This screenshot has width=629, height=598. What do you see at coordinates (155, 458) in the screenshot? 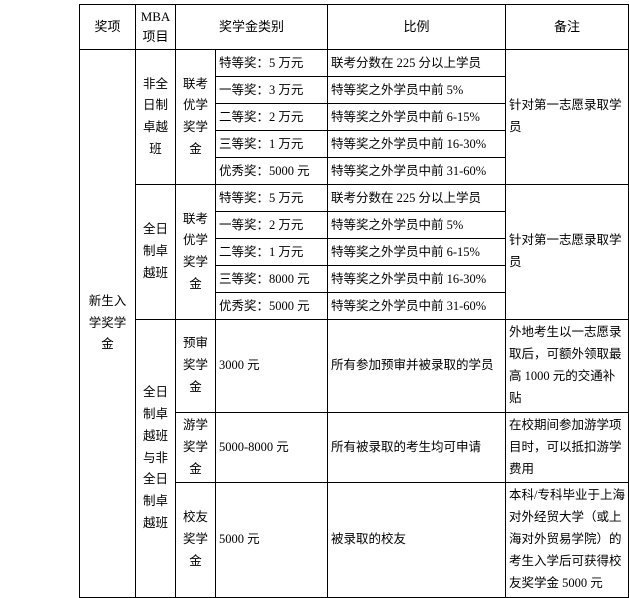
I see `cell-program-2: 全日制卓越班与非全日制卓越班` at bounding box center [155, 458].